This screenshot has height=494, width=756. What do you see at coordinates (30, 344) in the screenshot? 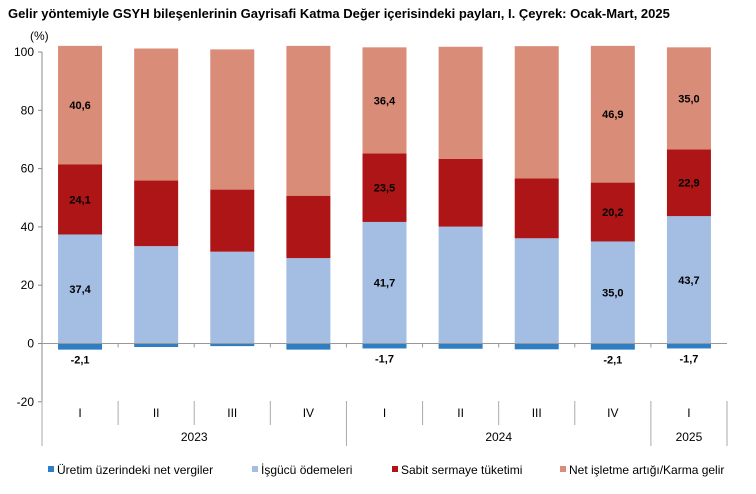
I see `y-tick-label: 0` at bounding box center [30, 344].